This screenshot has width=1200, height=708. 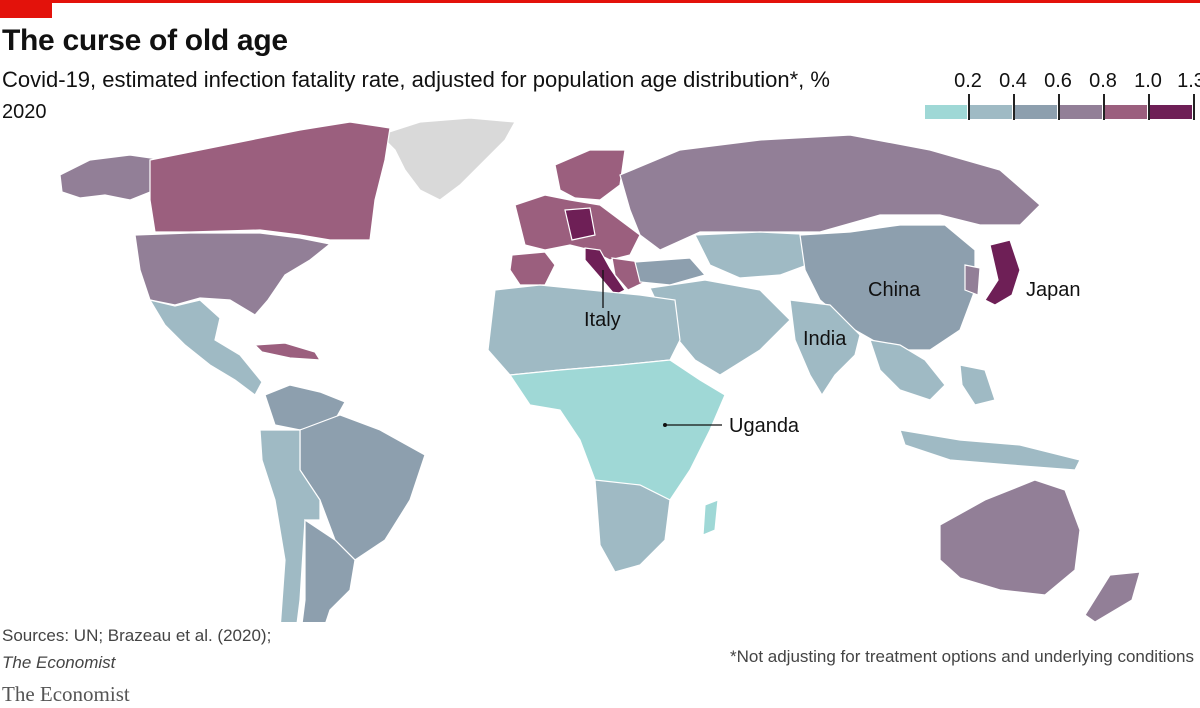 I want to click on scandinavia, so click(x=590, y=175).